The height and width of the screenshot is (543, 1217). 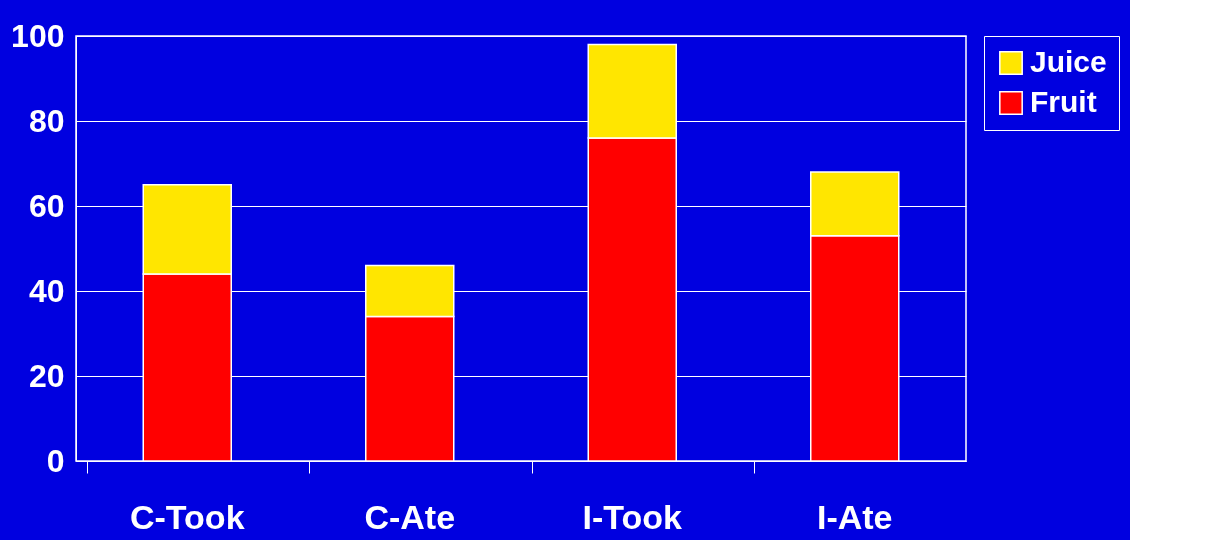 What do you see at coordinates (55, 460) in the screenshot?
I see `y-tick-label: 0` at bounding box center [55, 460].